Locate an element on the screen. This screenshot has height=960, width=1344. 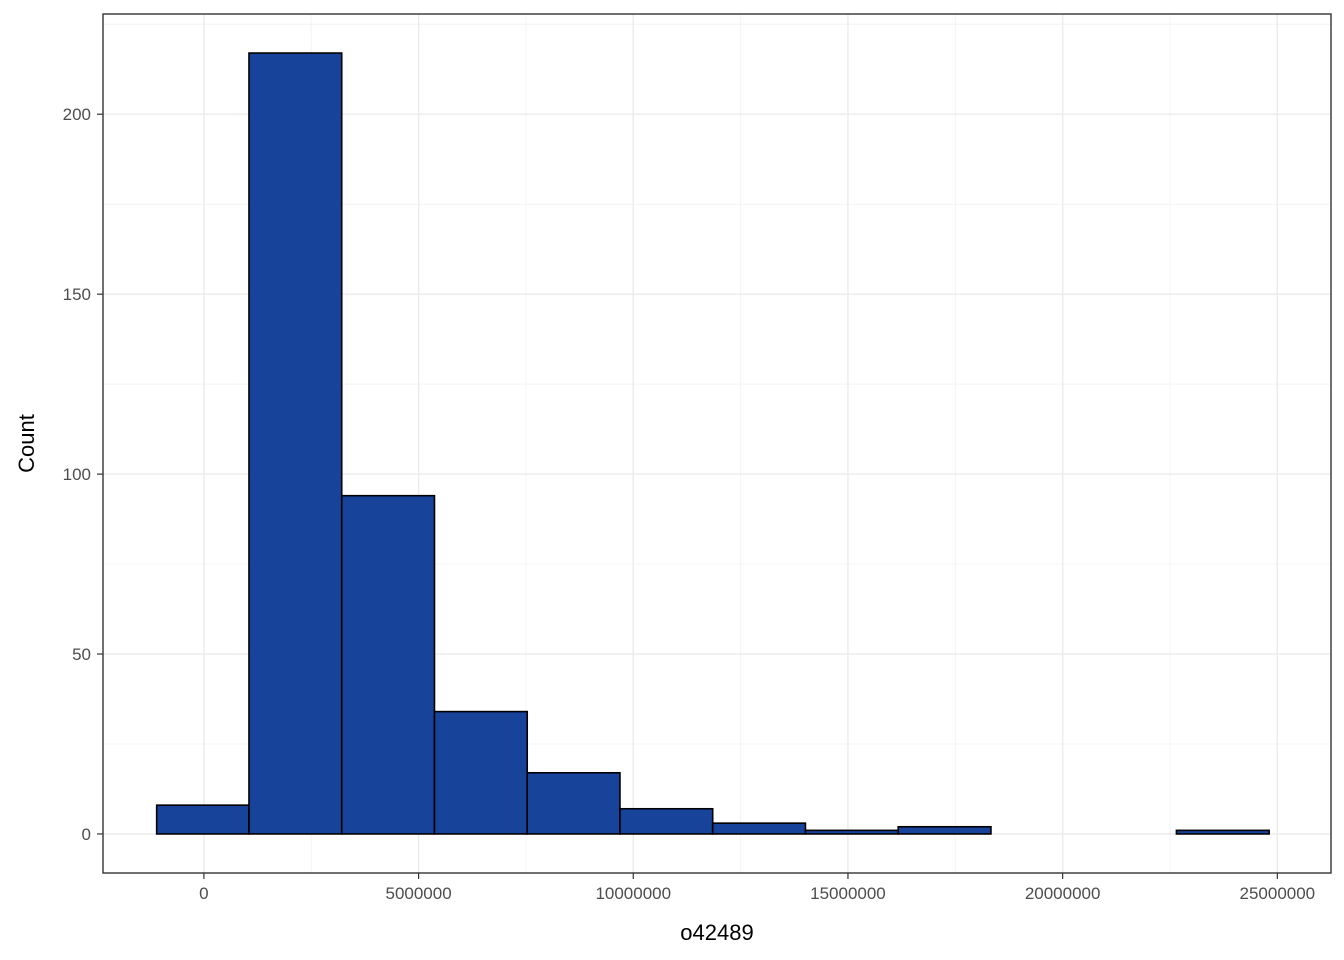
x-axis-ticks: 0 5000000 10000000 15000000 20000000 25000000 is located at coordinates (757, 888).